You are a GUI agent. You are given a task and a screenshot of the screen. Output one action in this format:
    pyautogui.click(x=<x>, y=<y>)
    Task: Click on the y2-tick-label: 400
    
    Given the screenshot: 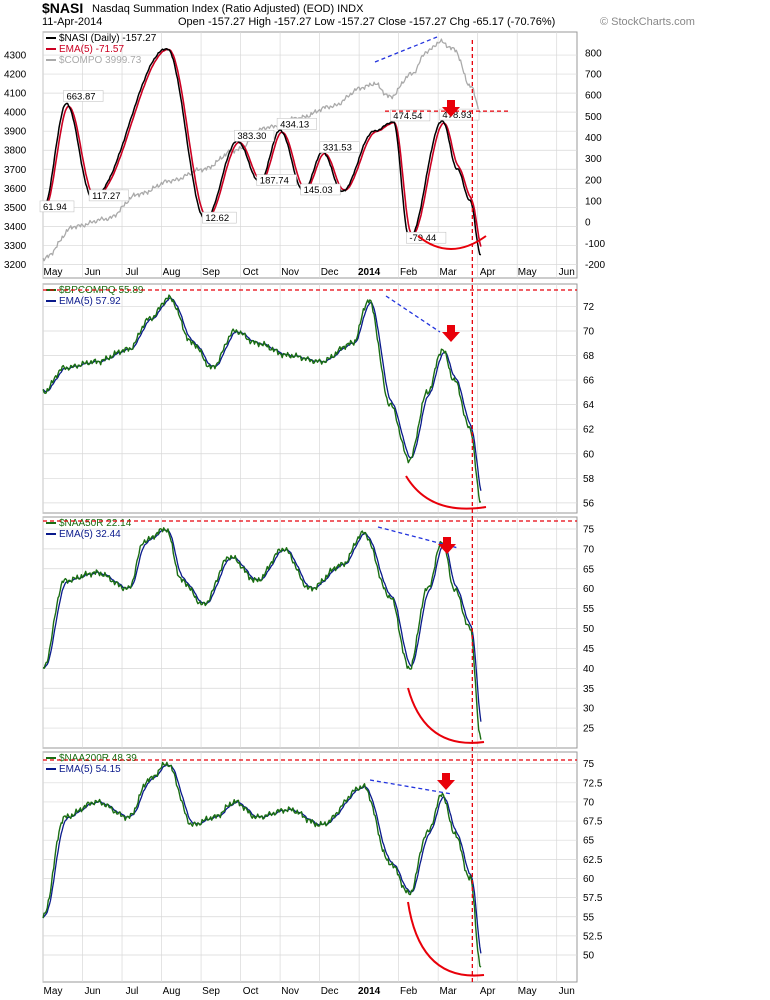 What is the action you would take?
    pyautogui.click(x=593, y=138)
    